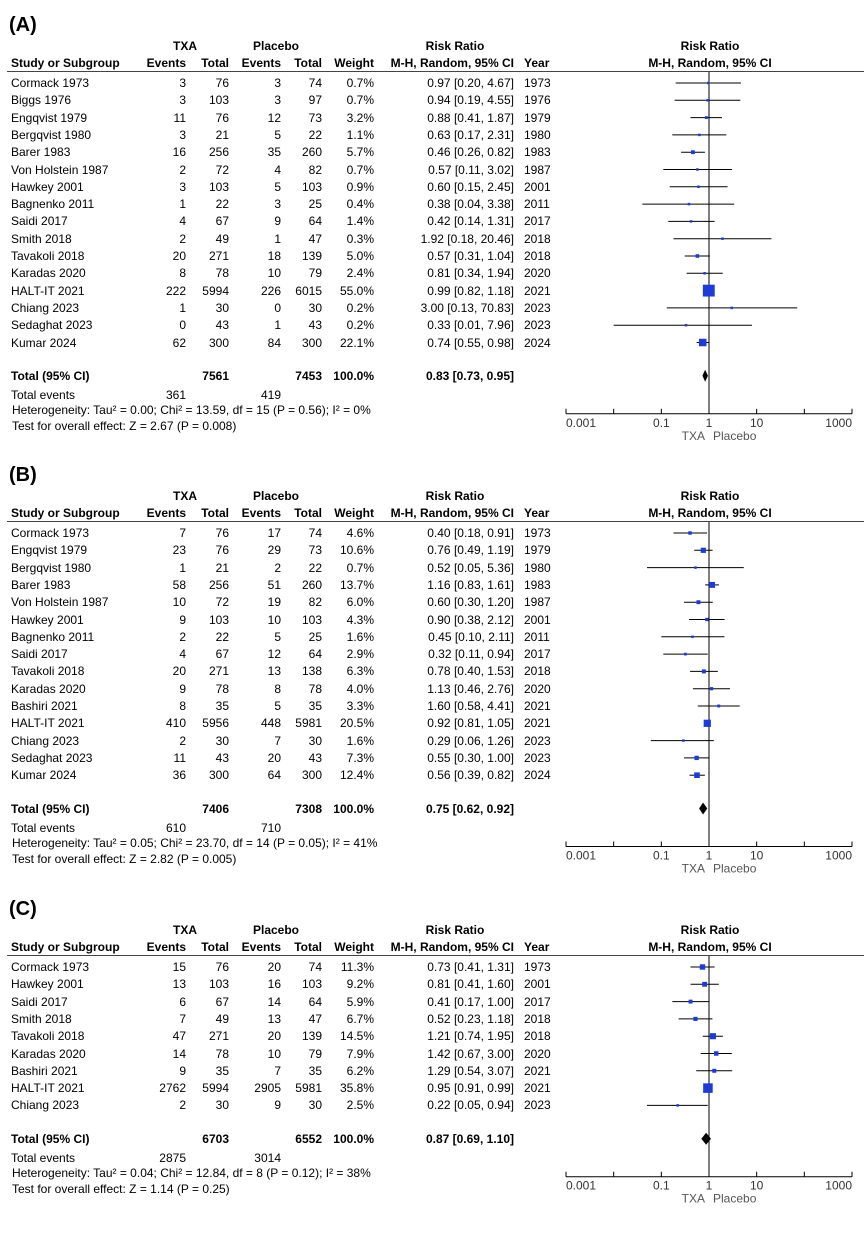 The image size is (864, 1248). What do you see at coordinates (175, 394) in the screenshot?
I see `txa-total-events: 361` at bounding box center [175, 394].